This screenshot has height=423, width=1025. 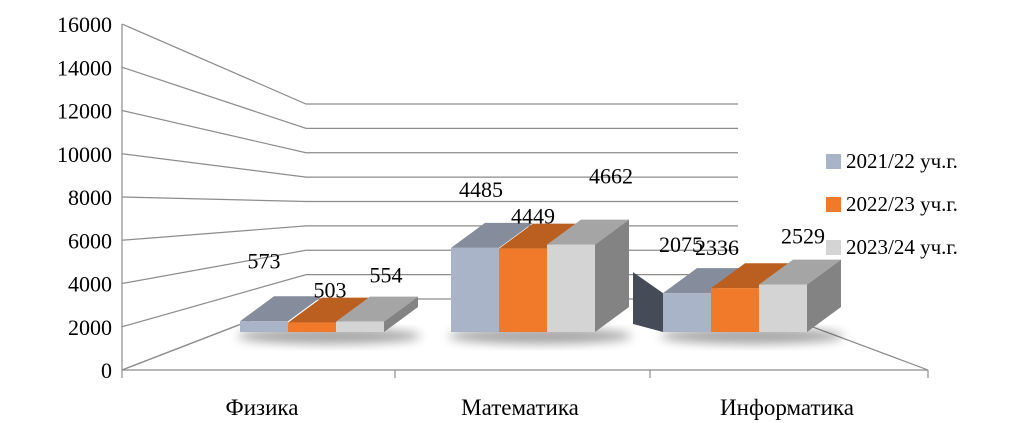 I want to click on x-tick-label: Физика, so click(x=262, y=407).